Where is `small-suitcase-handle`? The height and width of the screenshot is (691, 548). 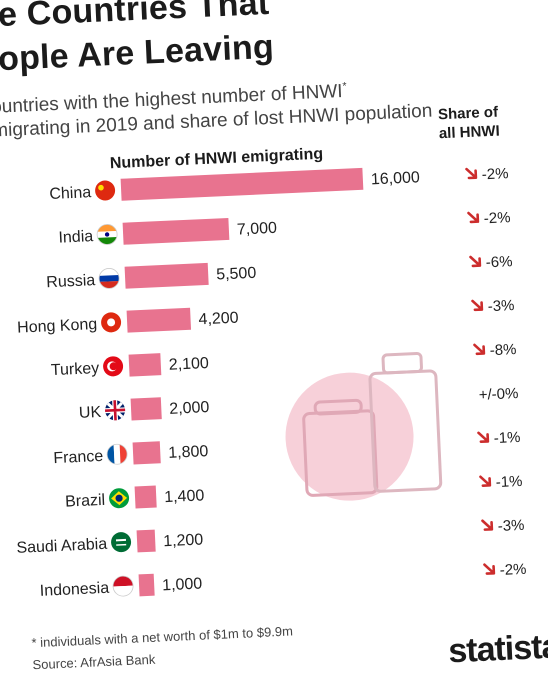 small-suitcase-handle is located at coordinates (338, 407).